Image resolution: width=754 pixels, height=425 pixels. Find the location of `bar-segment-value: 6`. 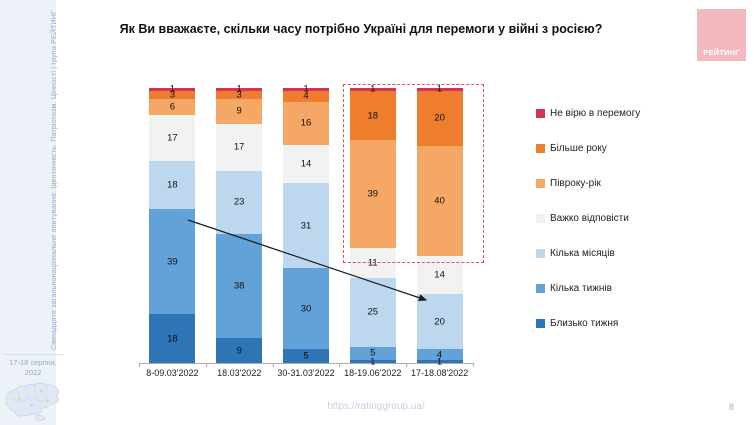

bar-segment-value: 6 is located at coordinates (172, 107).